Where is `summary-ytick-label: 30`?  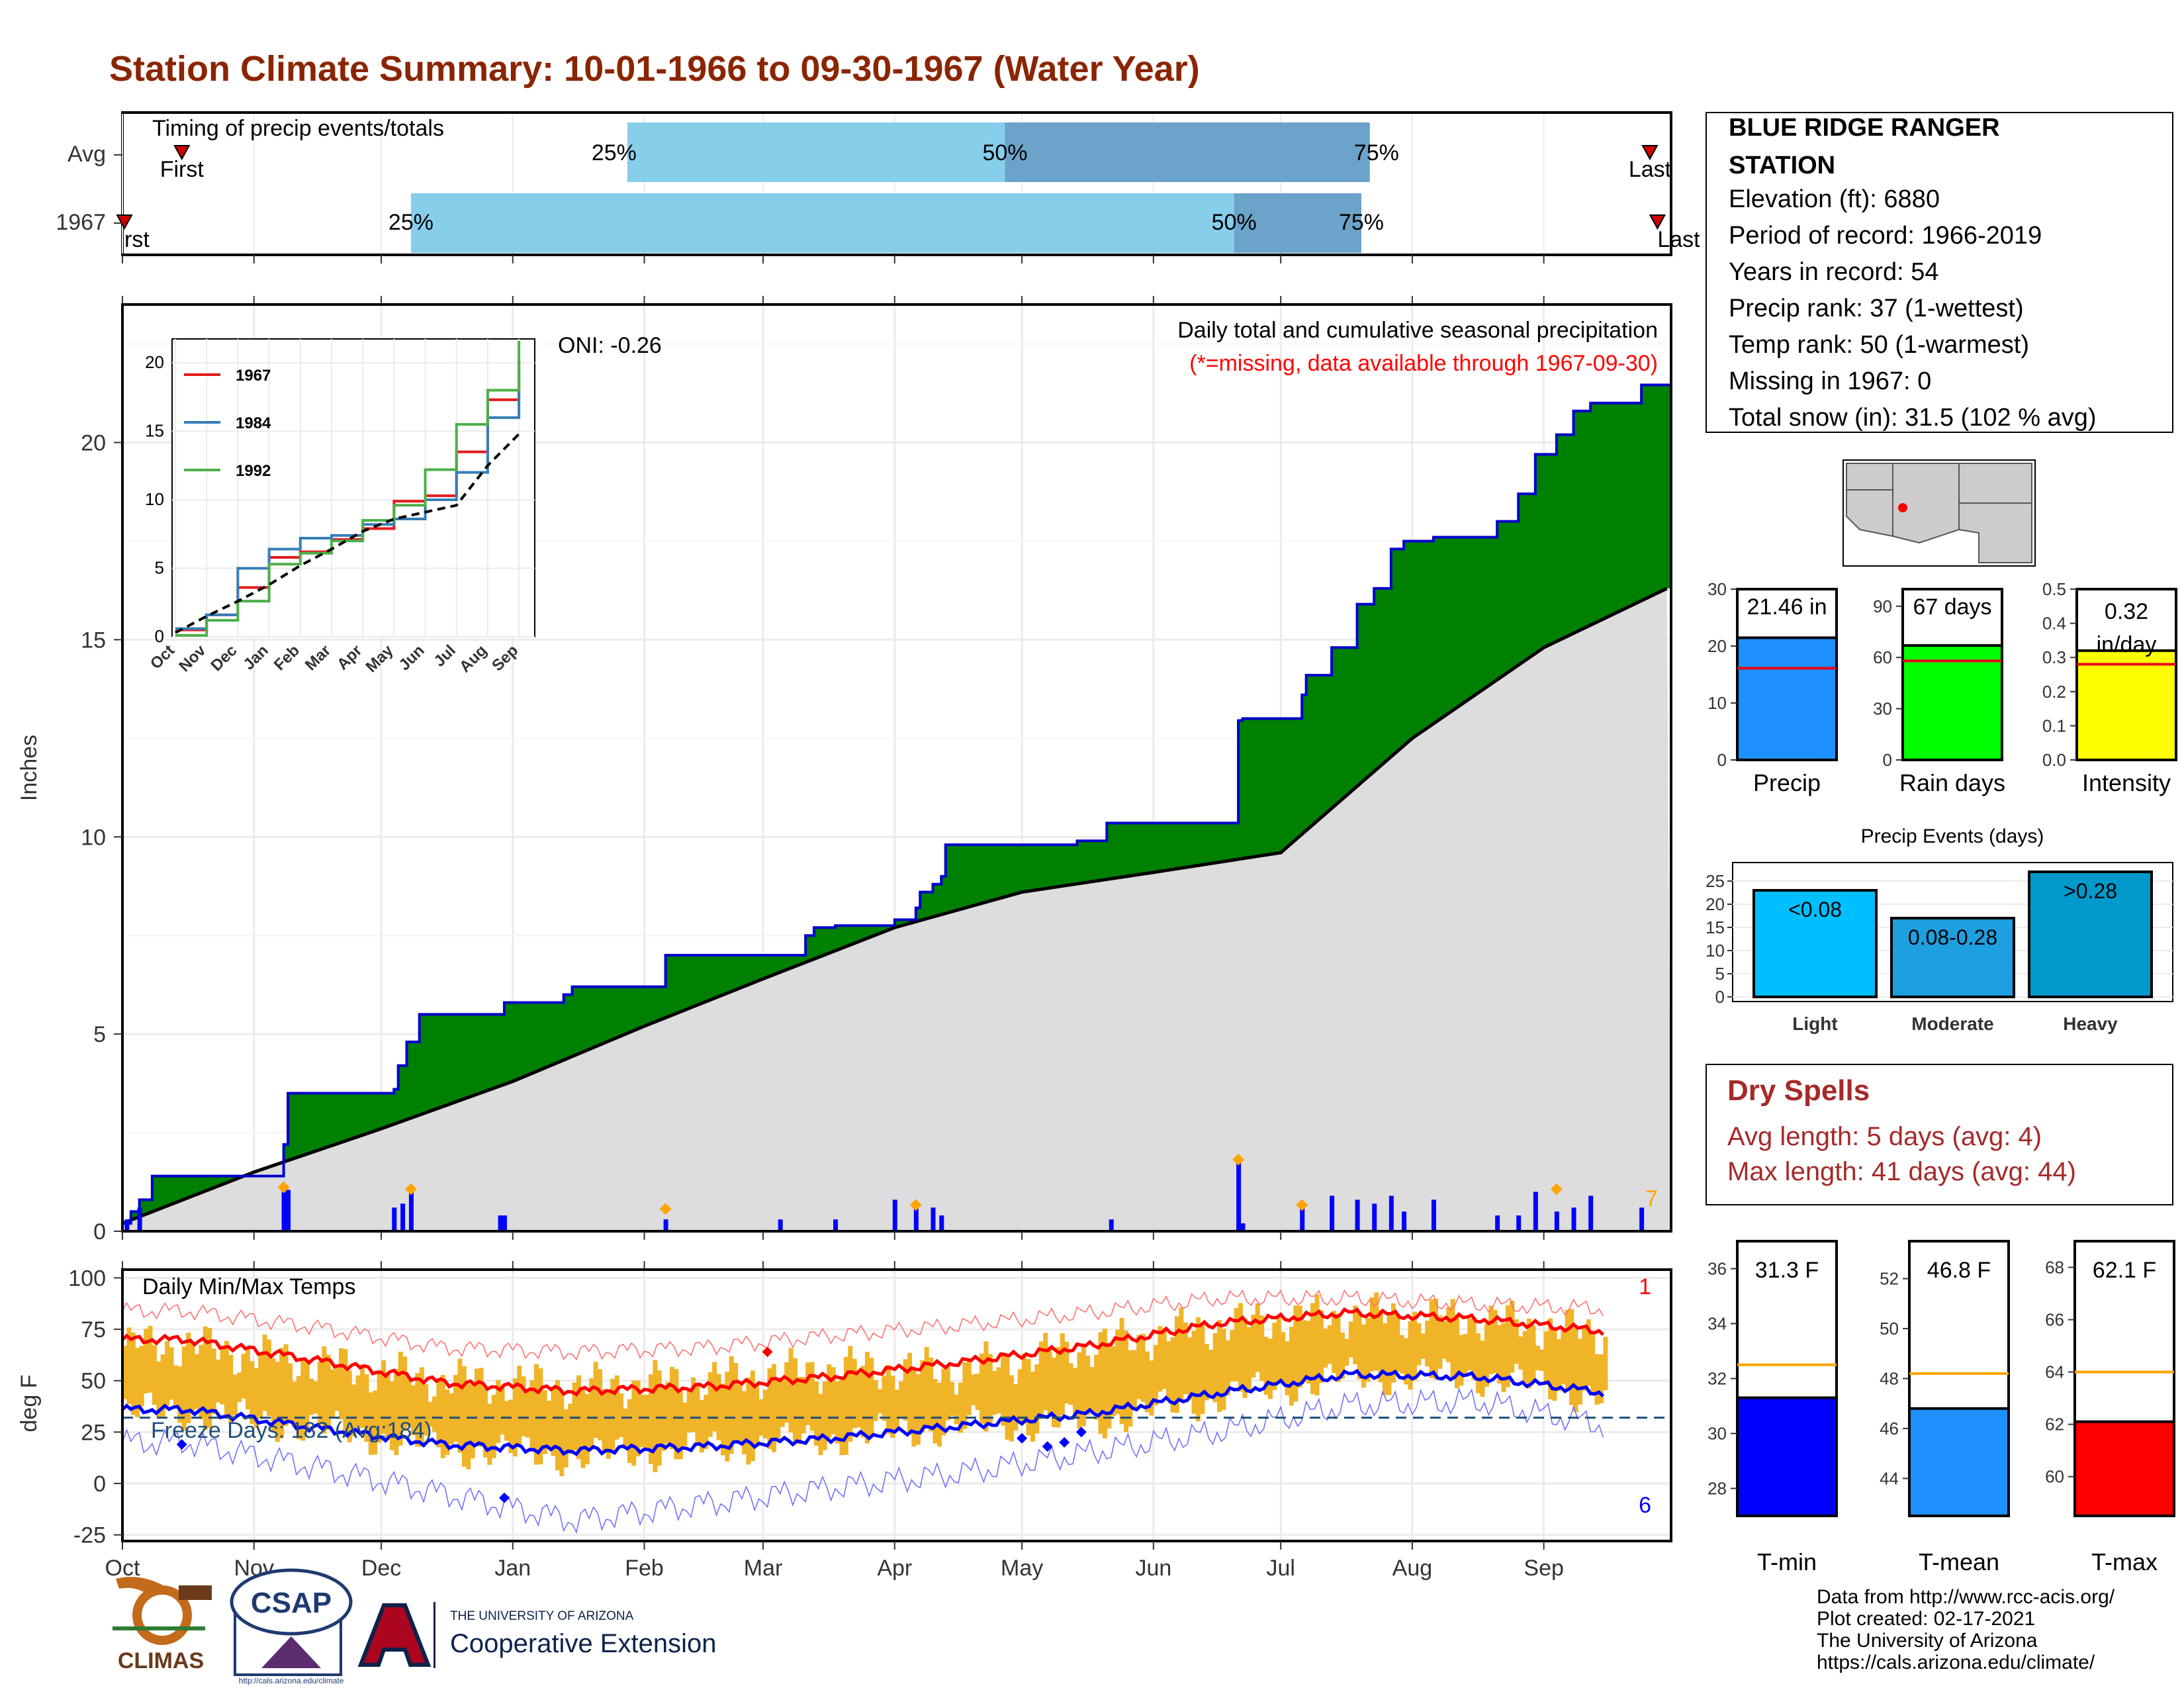
summary-ytick-label: 30 is located at coordinates (1717, 589).